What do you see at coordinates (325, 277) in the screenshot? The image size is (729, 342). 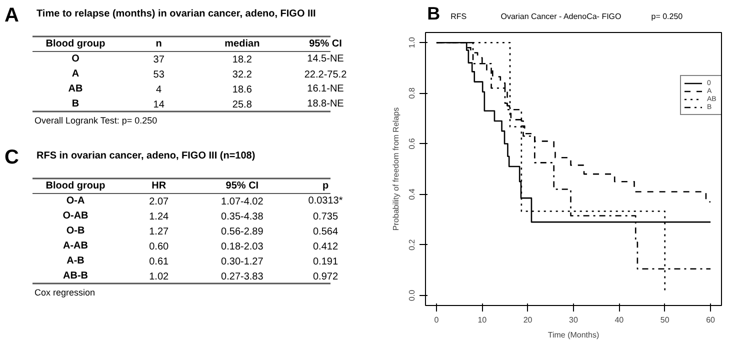 I see `text: 0.972` at bounding box center [325, 277].